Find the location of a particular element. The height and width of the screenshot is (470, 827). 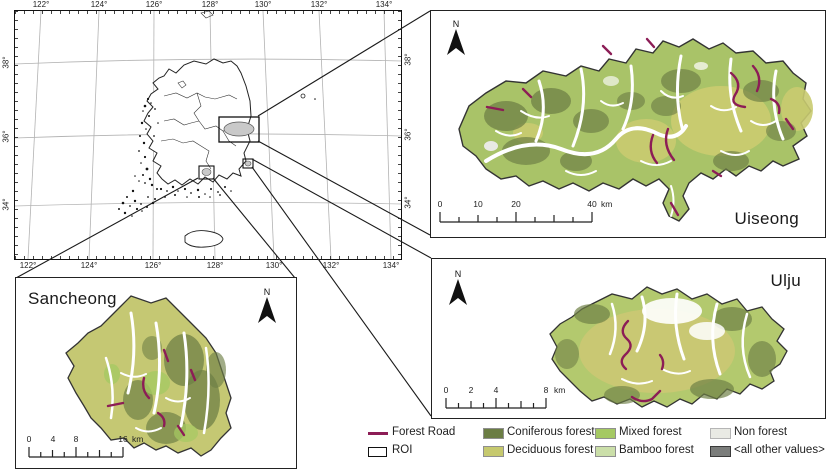

scale-number: 16 is located at coordinates (123, 439).